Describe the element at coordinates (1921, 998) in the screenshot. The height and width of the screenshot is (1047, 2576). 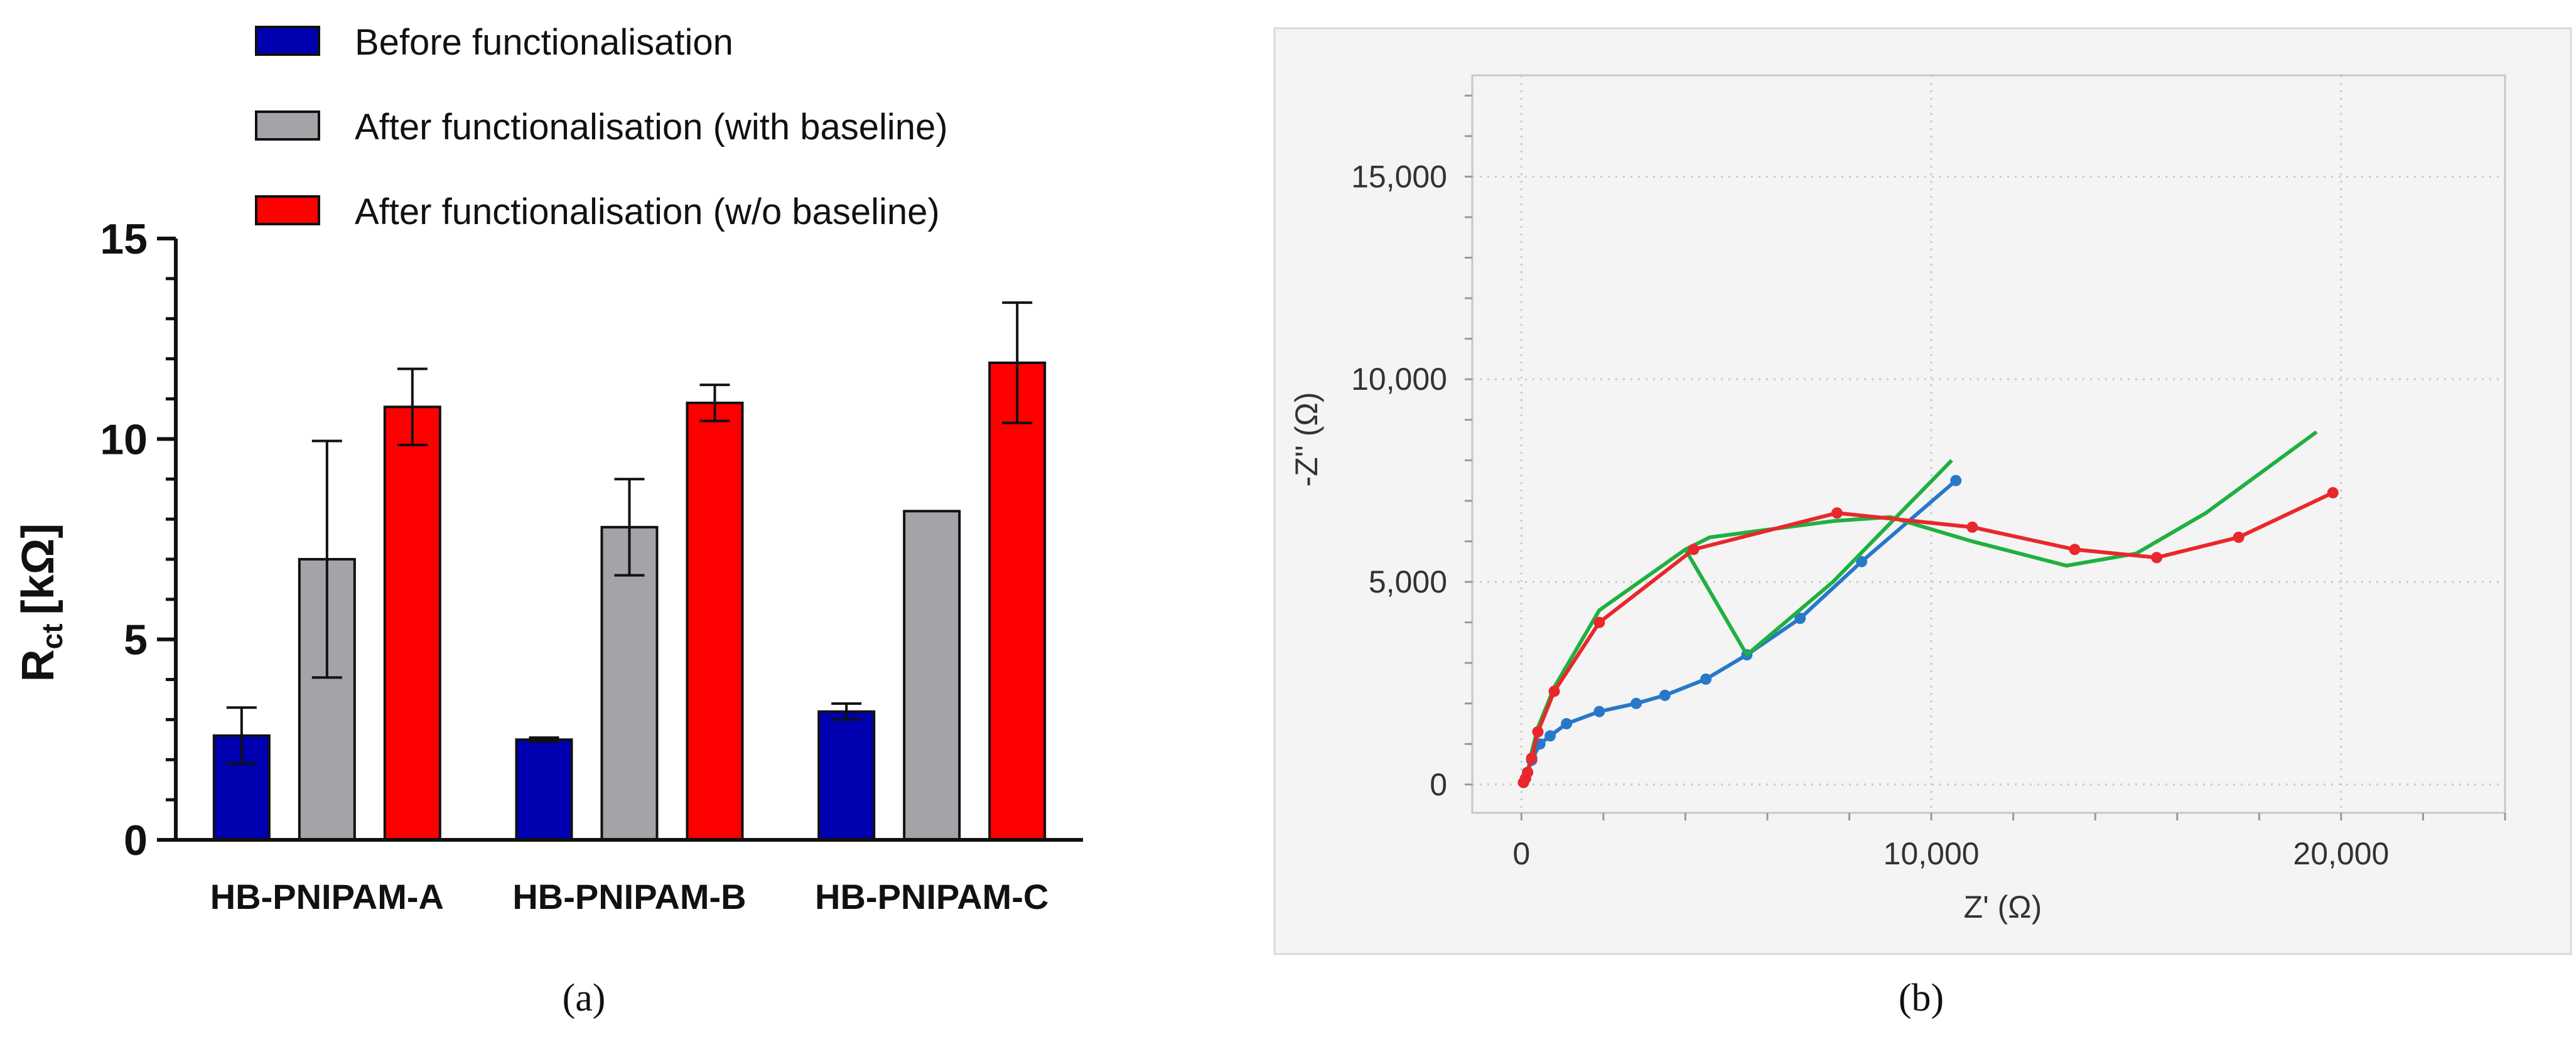
I see `panel-b-label: (b)` at that location.